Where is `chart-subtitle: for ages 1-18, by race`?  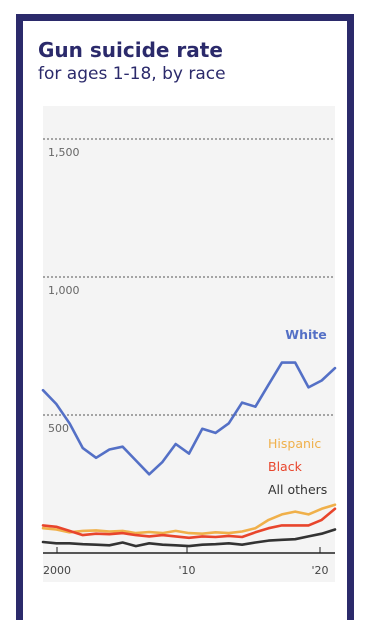 chart-subtitle: for ages 1-18, by race is located at coordinates (132, 74).